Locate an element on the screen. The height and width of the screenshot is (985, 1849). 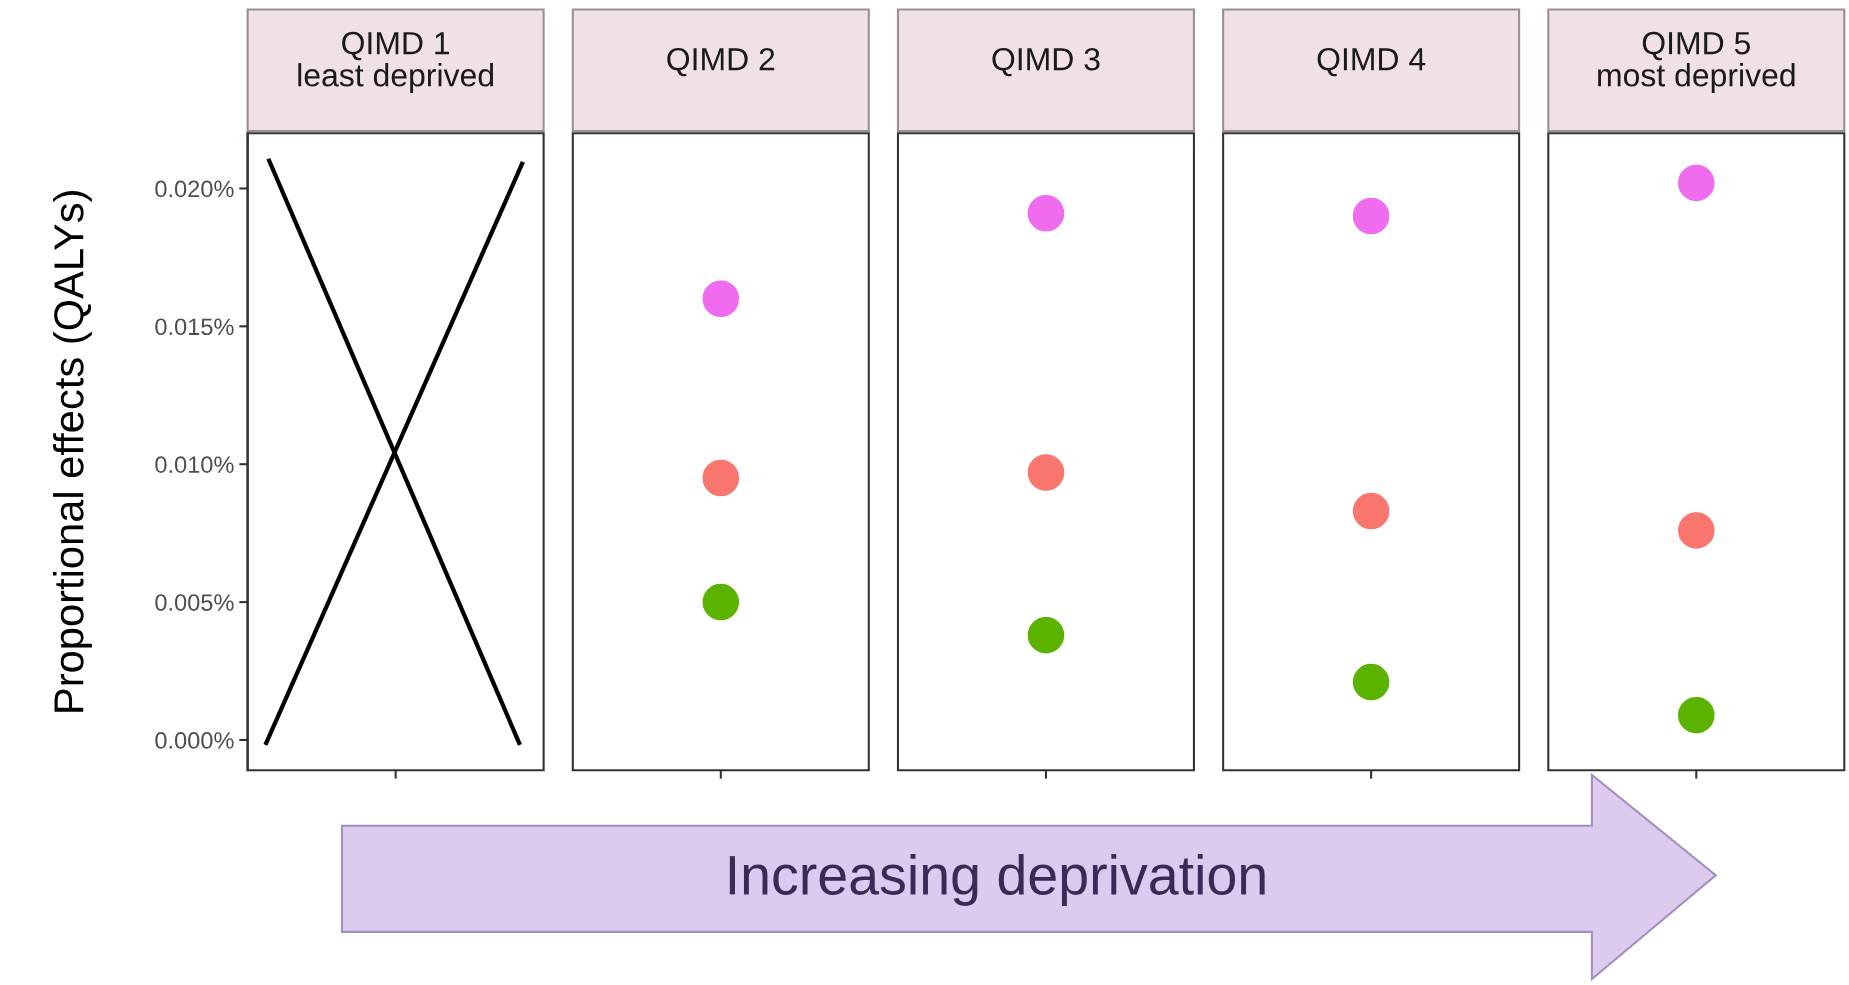
y-tick-label: 0.005% is located at coordinates (194, 602).